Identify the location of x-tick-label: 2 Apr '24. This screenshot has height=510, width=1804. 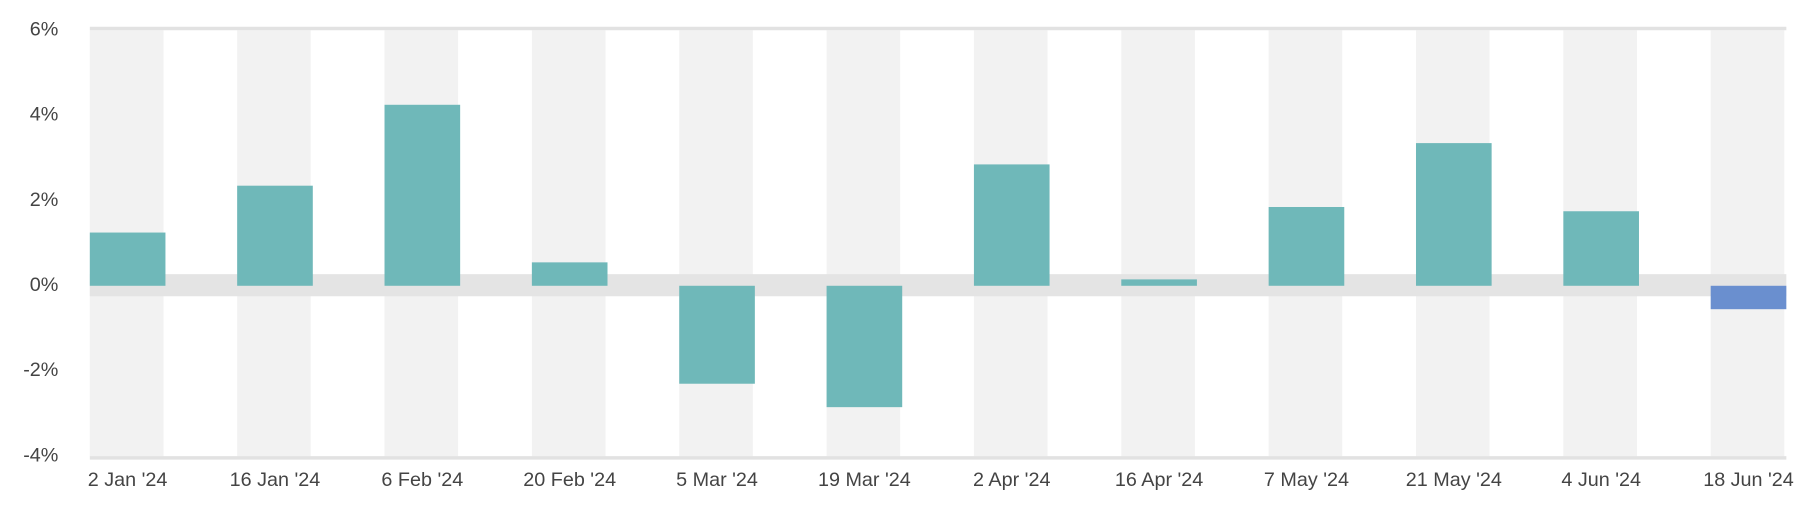
(1011, 480).